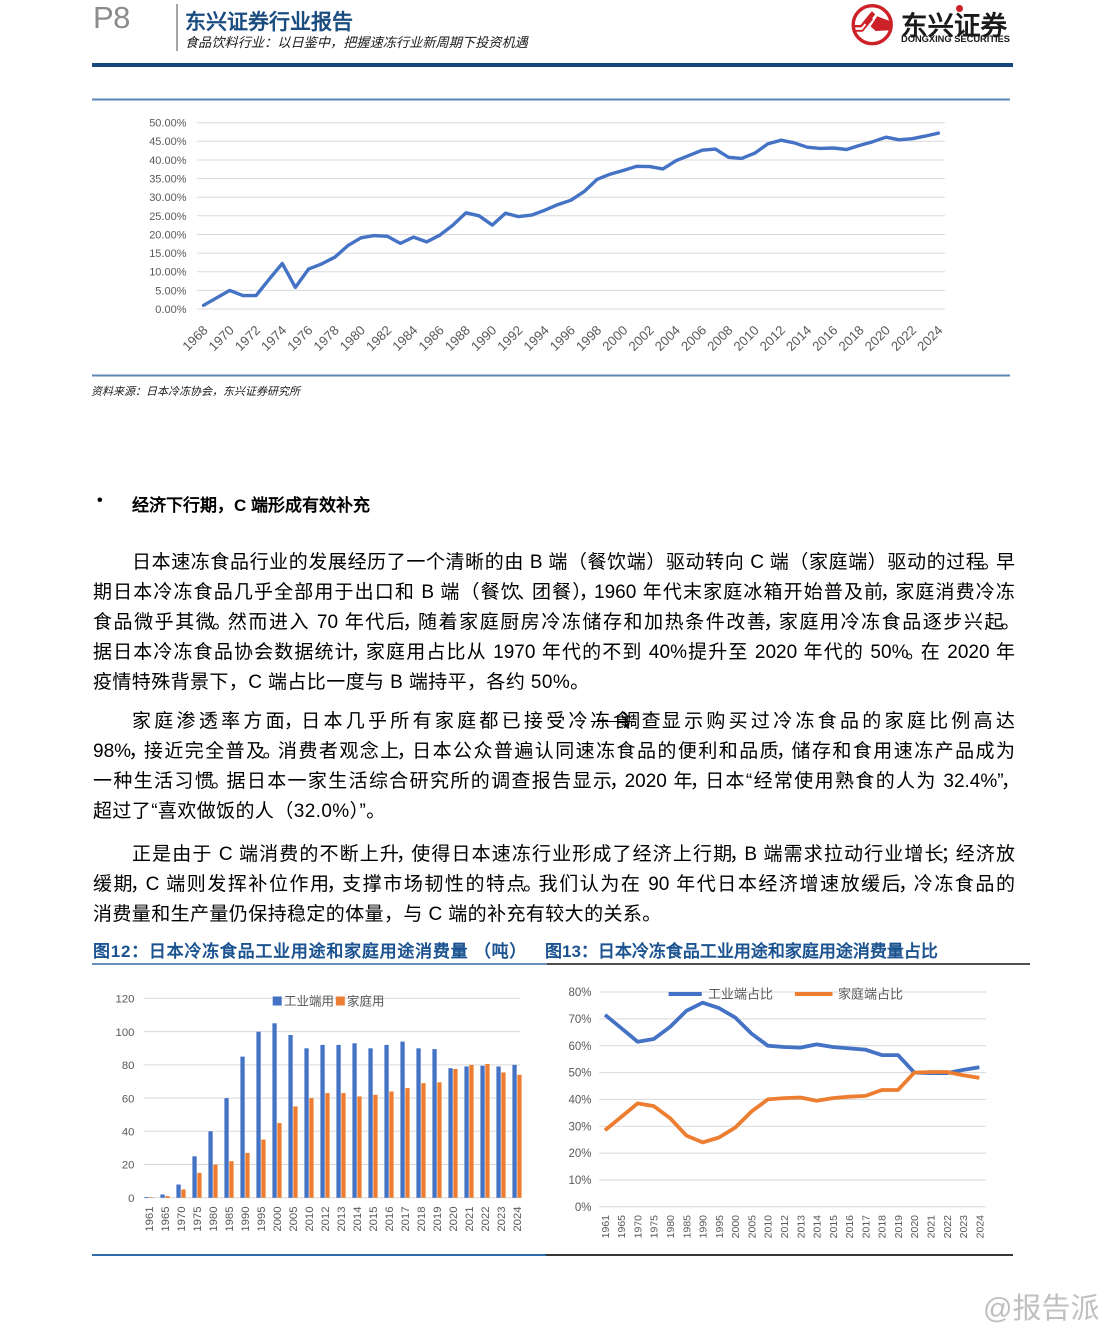 This screenshot has width=1106, height=1327. What do you see at coordinates (170, 291) in the screenshot?
I see `svg-text: 5.00%` at bounding box center [170, 291].